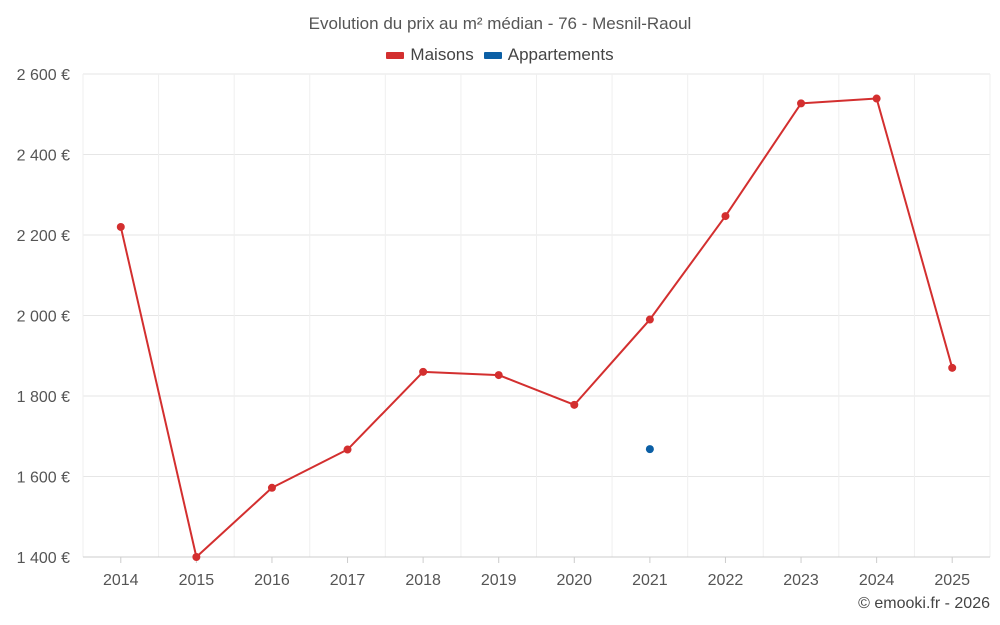  I want to click on x-tick-label: 2019, so click(499, 580).